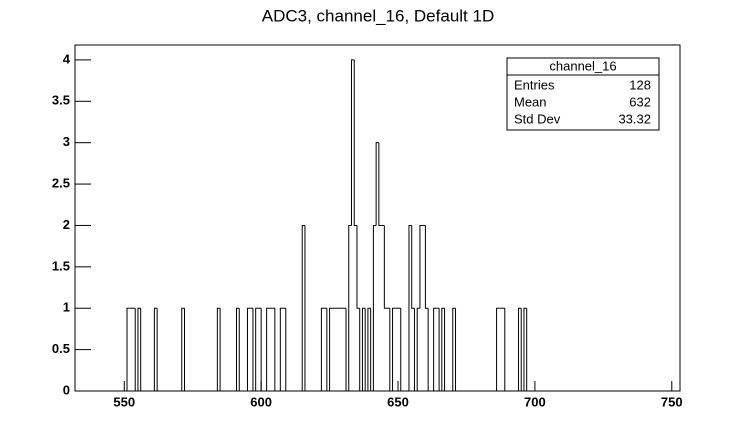 This screenshot has height=435, width=756. Describe the element at coordinates (535, 401) in the screenshot. I see `x-tick-label: 700` at that location.